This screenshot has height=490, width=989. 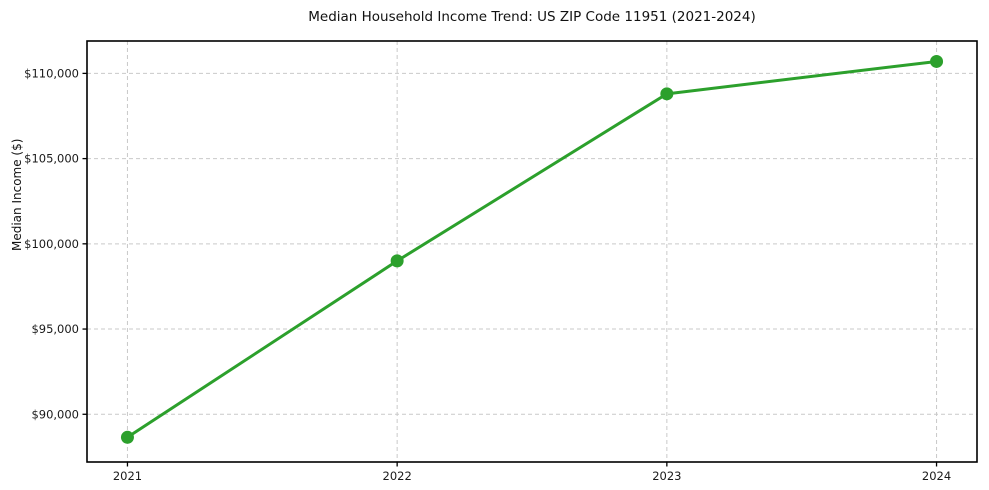 What do you see at coordinates (936, 476) in the screenshot?
I see `x-tick-label: 2024` at bounding box center [936, 476].